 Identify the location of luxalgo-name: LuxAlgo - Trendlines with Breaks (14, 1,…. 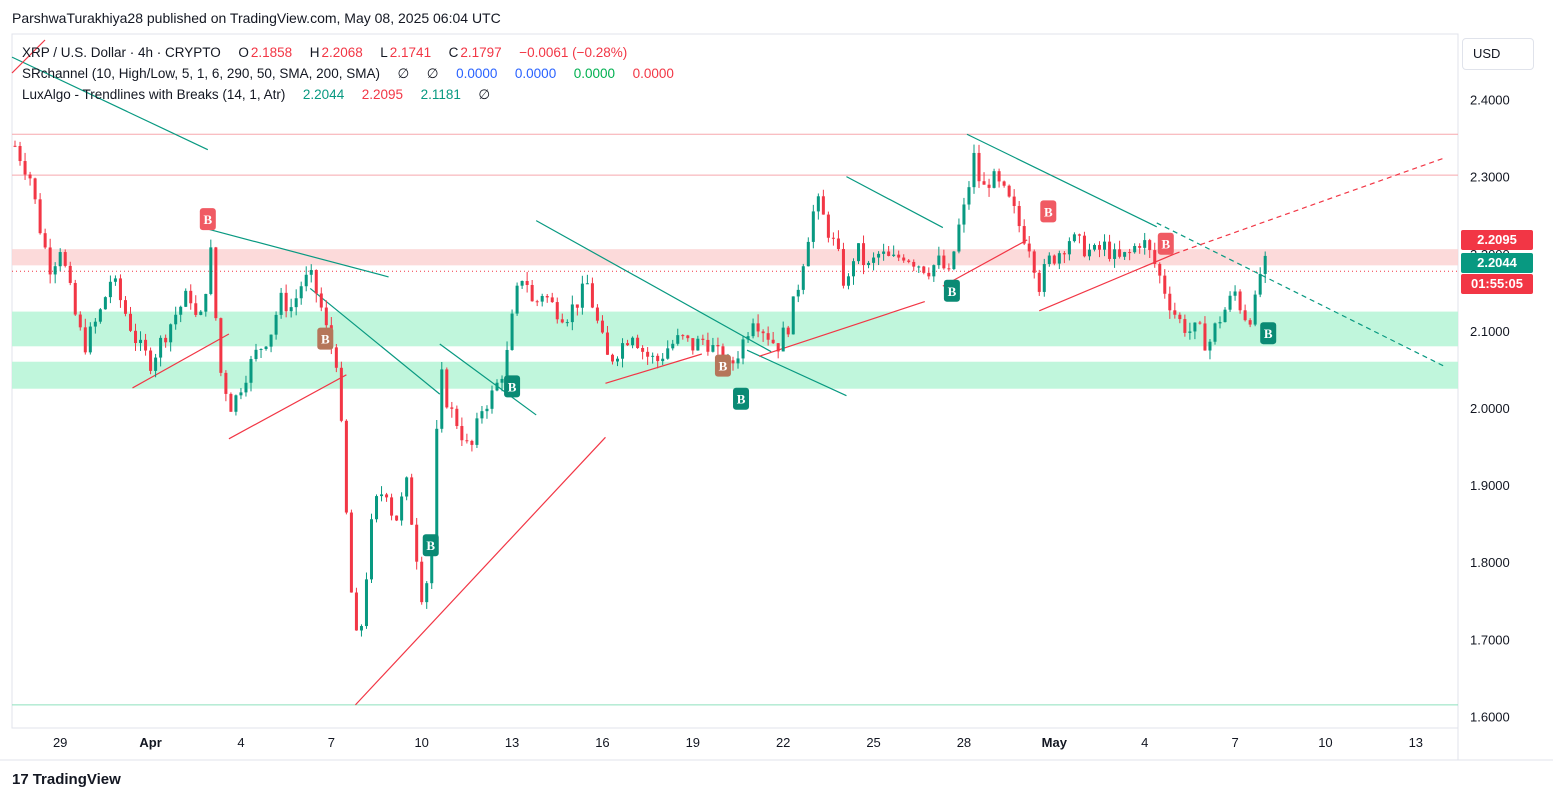
(154, 94).